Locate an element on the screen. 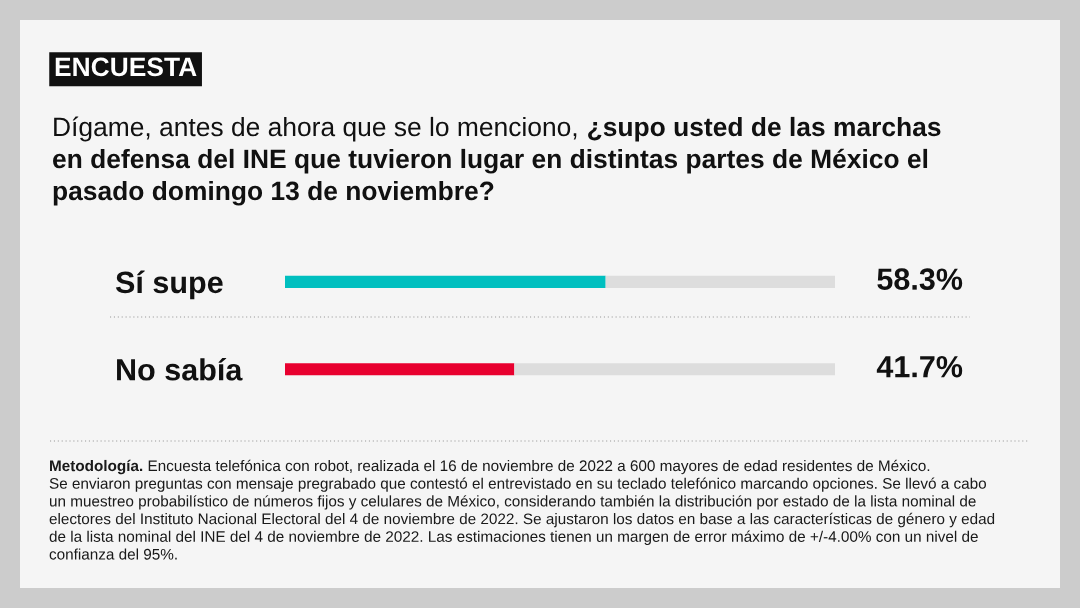 The width and height of the screenshot is (1080, 608). text: en defensa del INE que tuvieron lugar en distintas partes de México el pasado domingo 13 de noviembre? is located at coordinates (490, 177).